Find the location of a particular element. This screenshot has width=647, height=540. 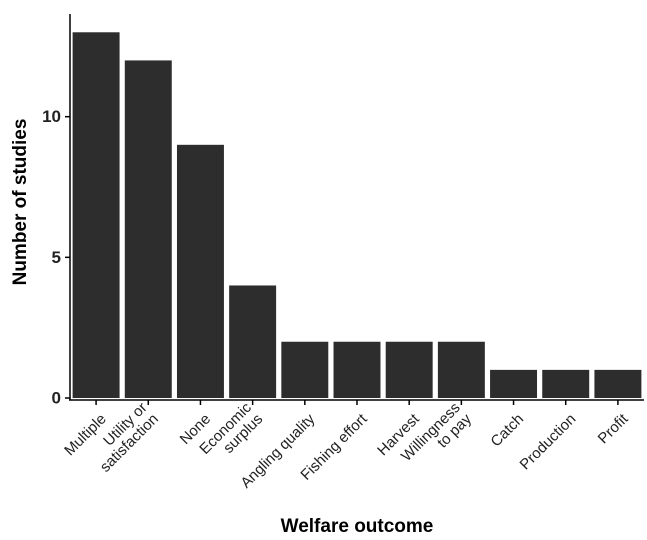

y-tick-label-2: 10 is located at coordinates (51, 116).